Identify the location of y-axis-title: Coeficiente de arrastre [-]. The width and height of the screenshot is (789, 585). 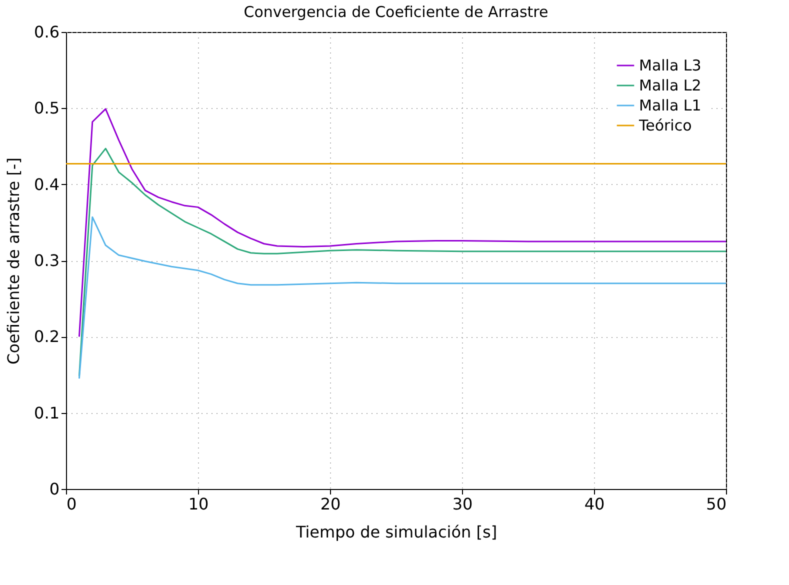
(14, 261).